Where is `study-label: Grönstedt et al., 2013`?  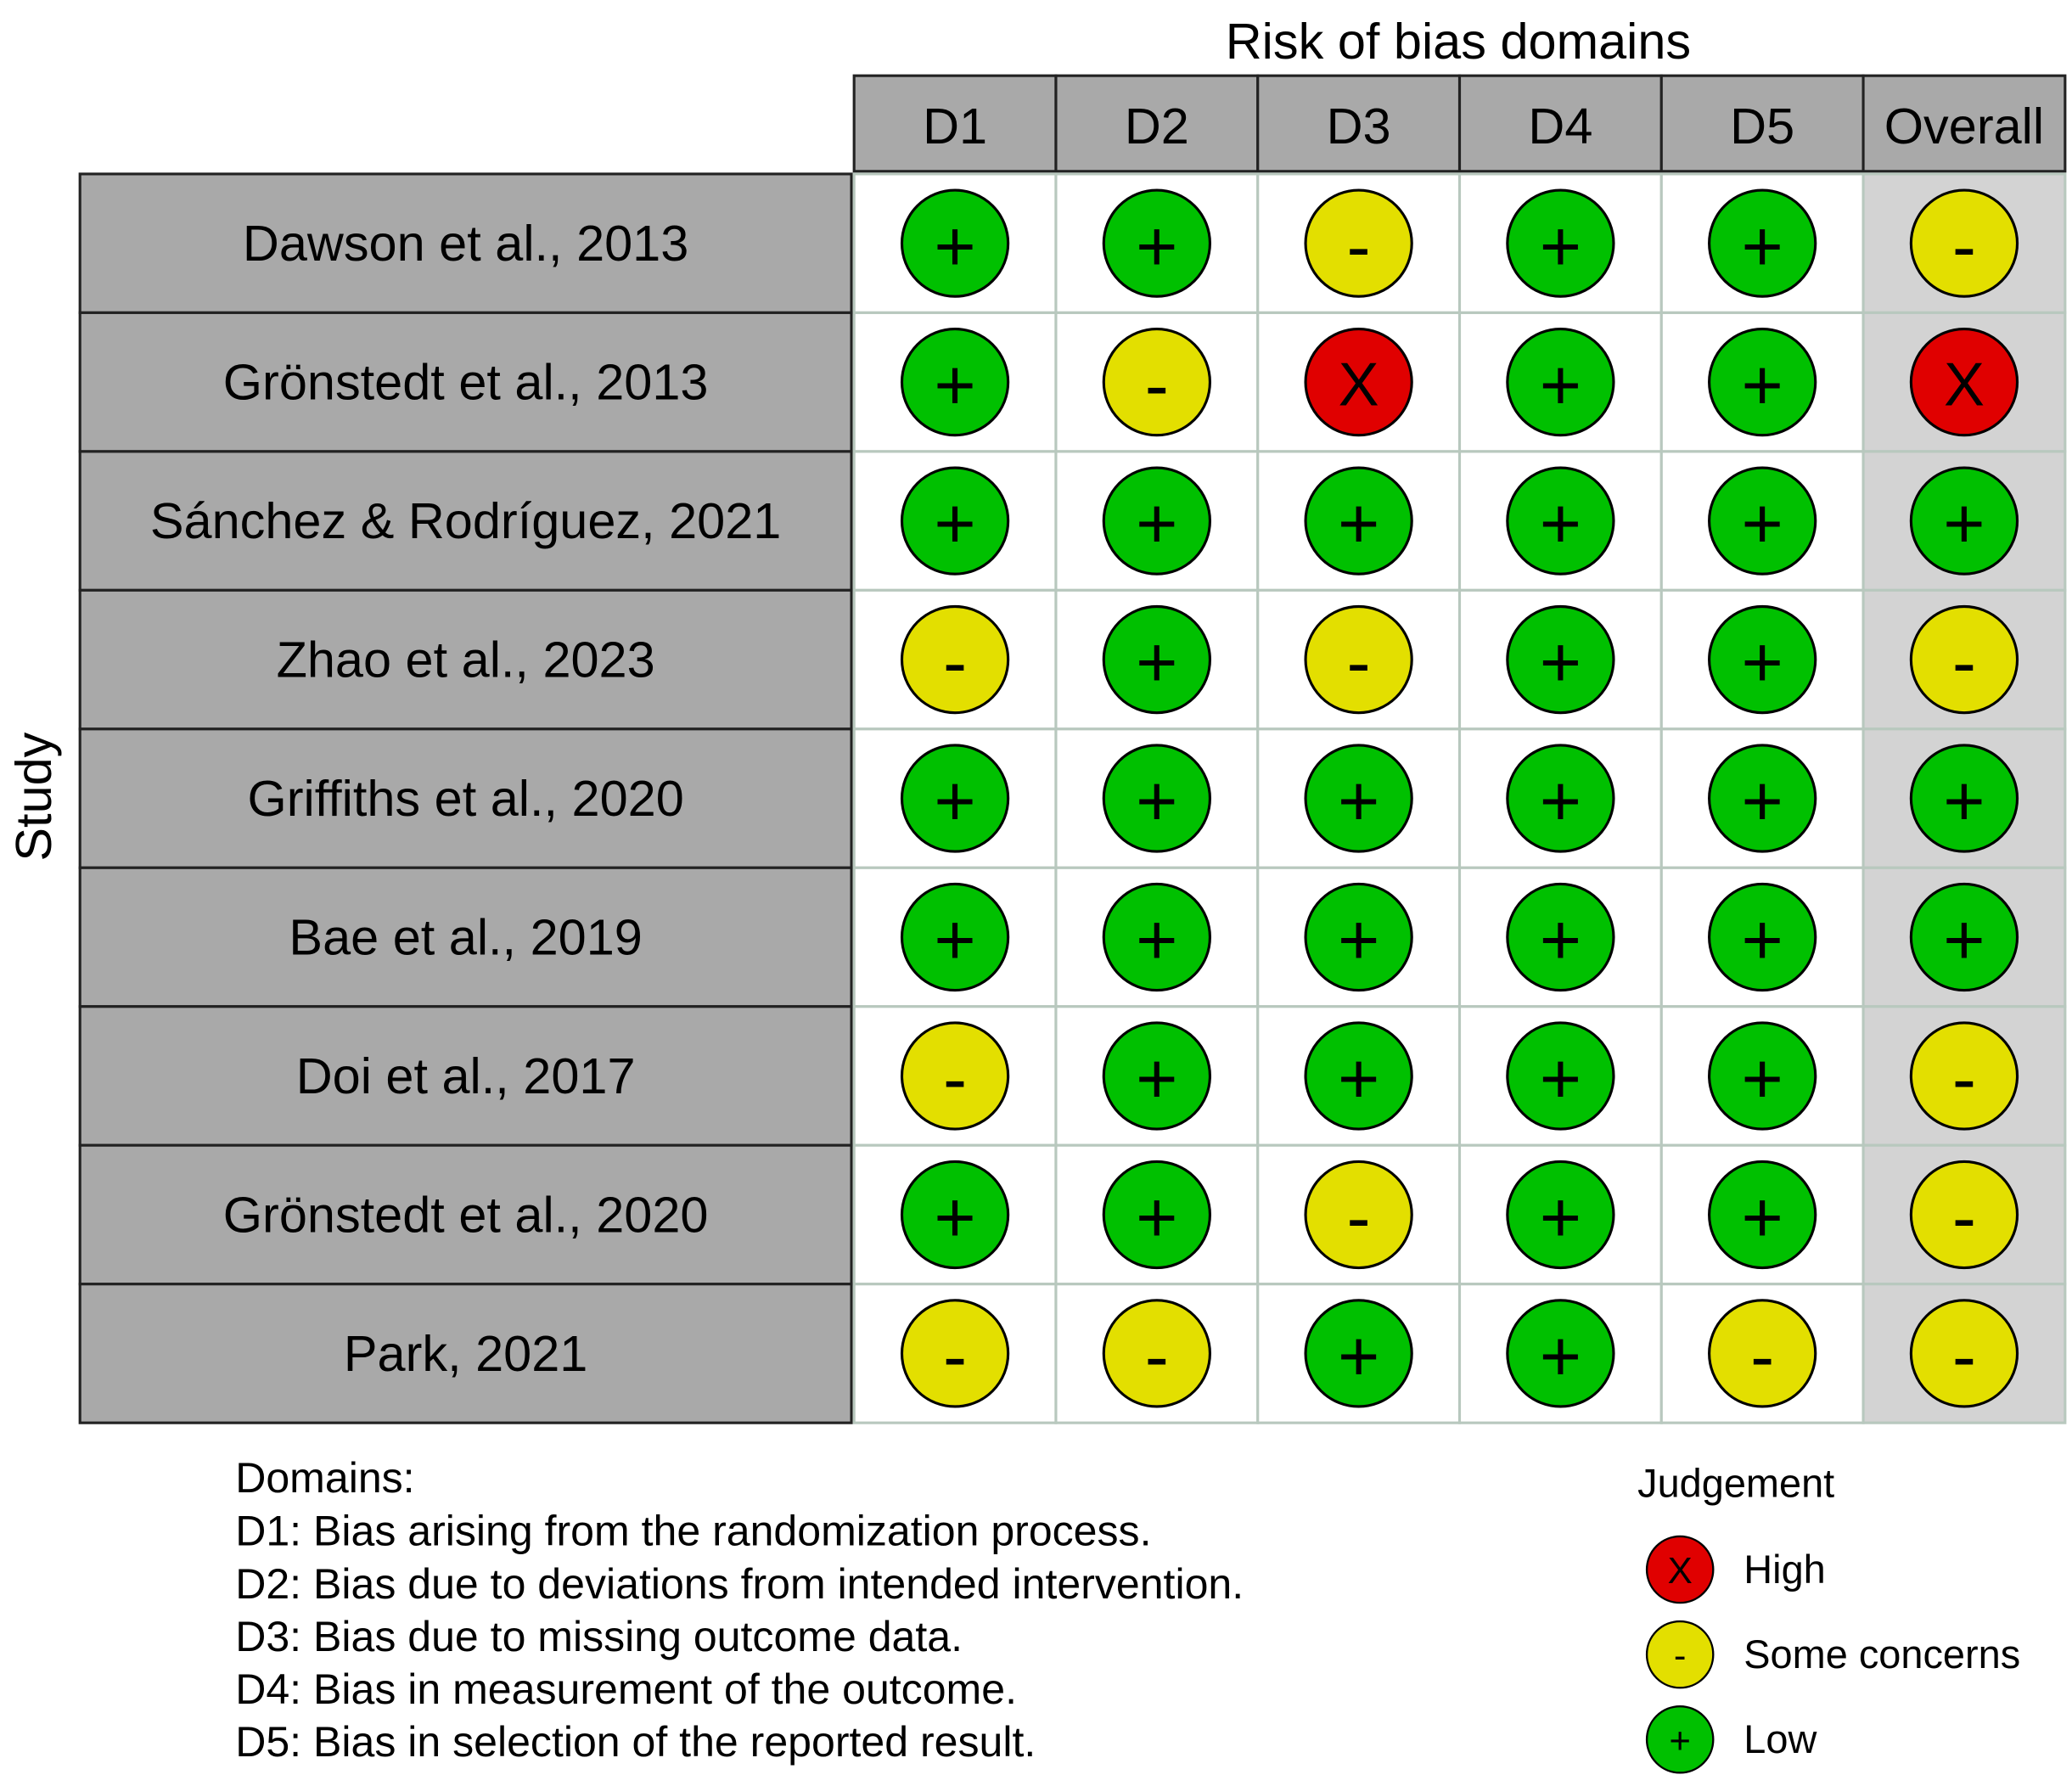
study-label: Grönstedt et al., 2013 is located at coordinates (466, 382).